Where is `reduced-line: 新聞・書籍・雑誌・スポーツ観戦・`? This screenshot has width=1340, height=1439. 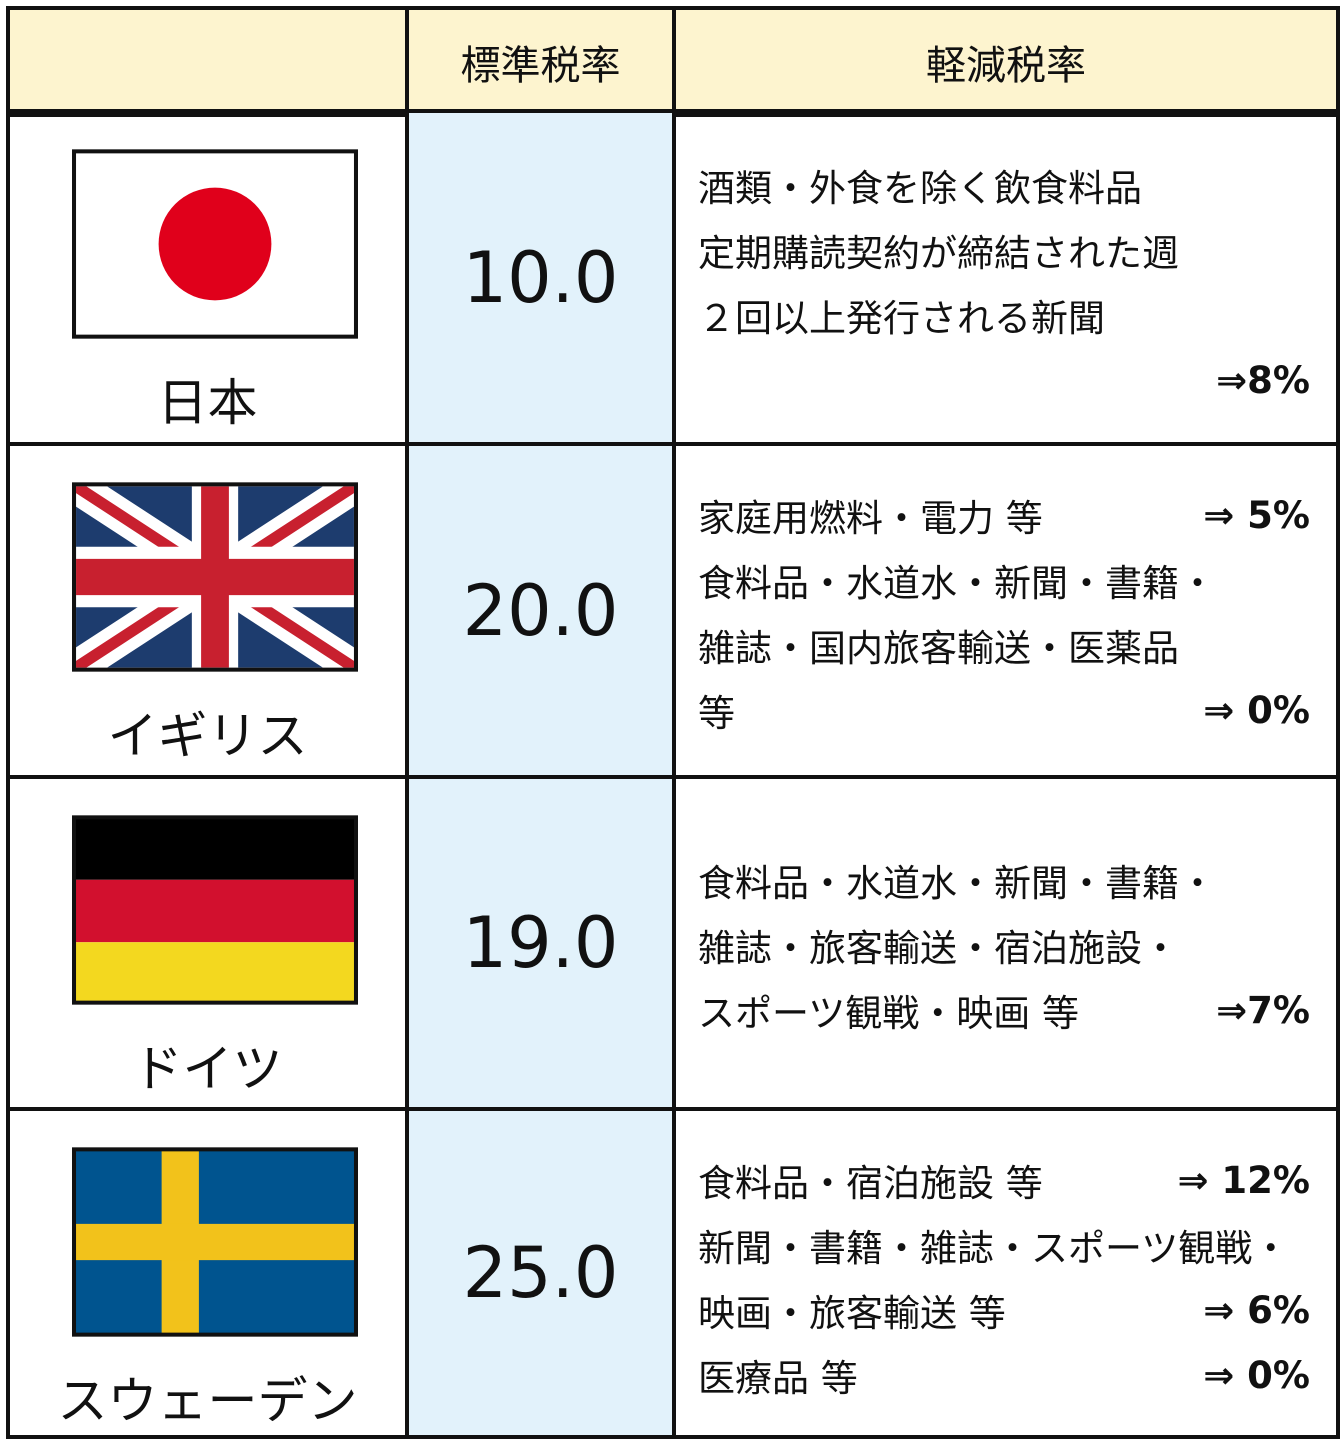 reduced-line: 新聞・書籍・雑誌・スポーツ観戦・ is located at coordinates (1004, 1245).